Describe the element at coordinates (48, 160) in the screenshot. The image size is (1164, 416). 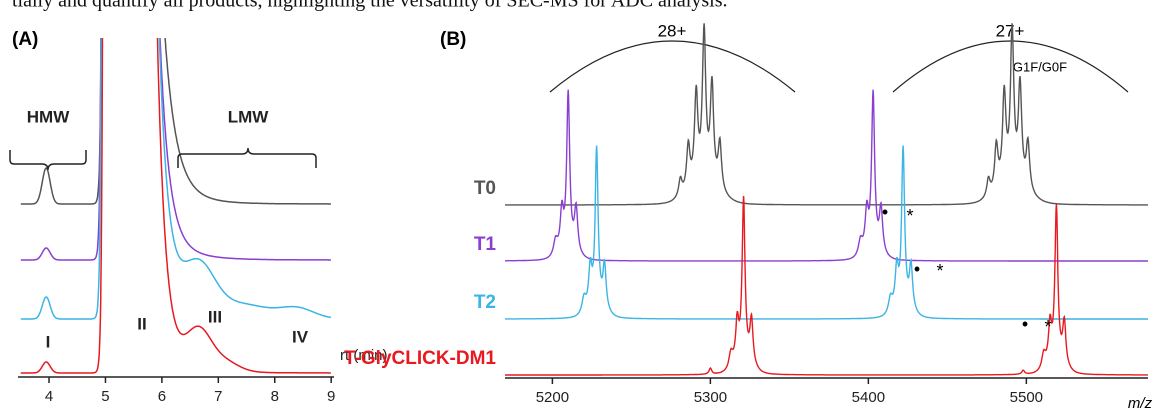
I see `hmw-brace` at that location.